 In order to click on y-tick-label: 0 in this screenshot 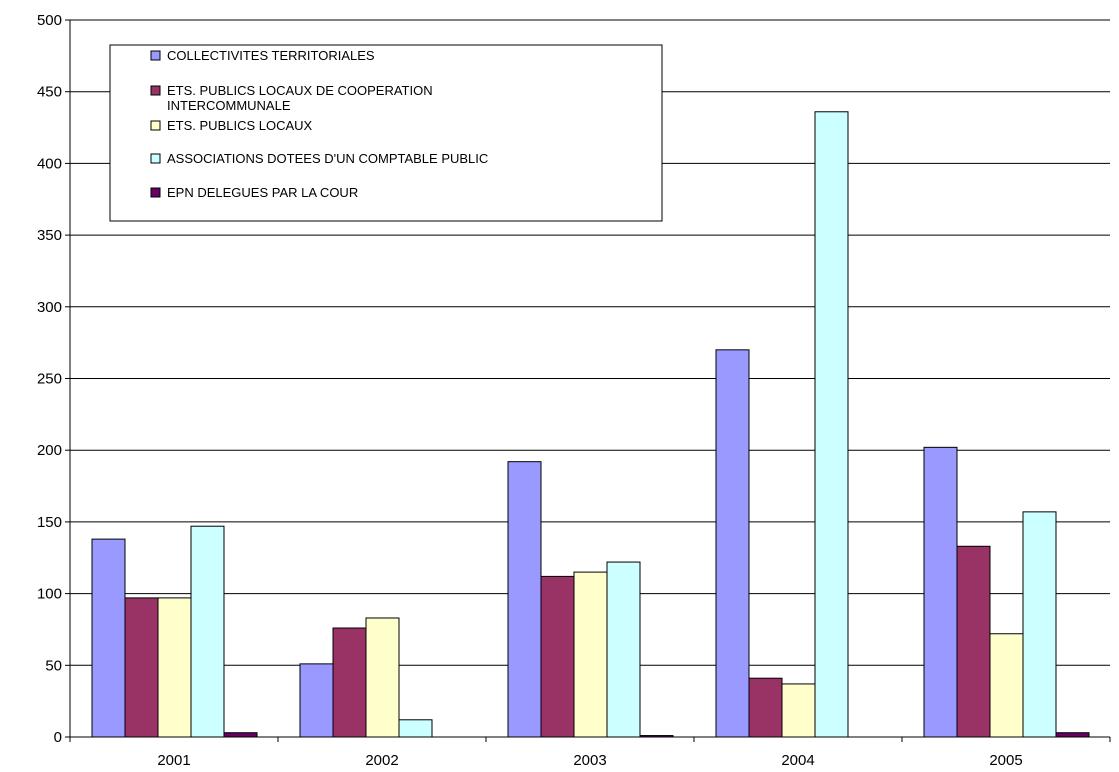, I will do `click(58, 737)`.